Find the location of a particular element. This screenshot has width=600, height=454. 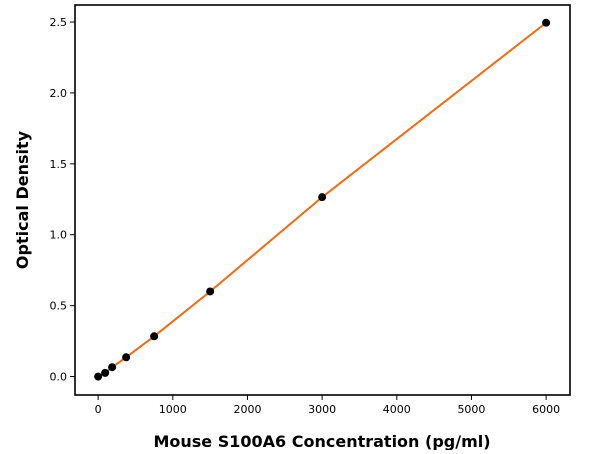

y-tick-label: 0.5 is located at coordinates (59, 306).